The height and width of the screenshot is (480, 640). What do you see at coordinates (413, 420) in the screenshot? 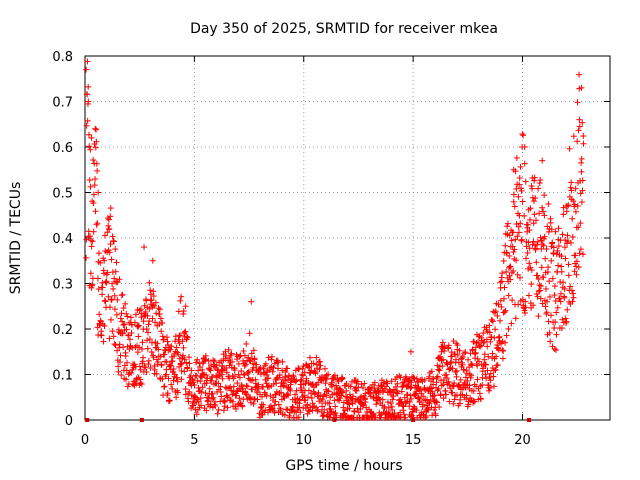
I see `gap-marker` at bounding box center [413, 420].